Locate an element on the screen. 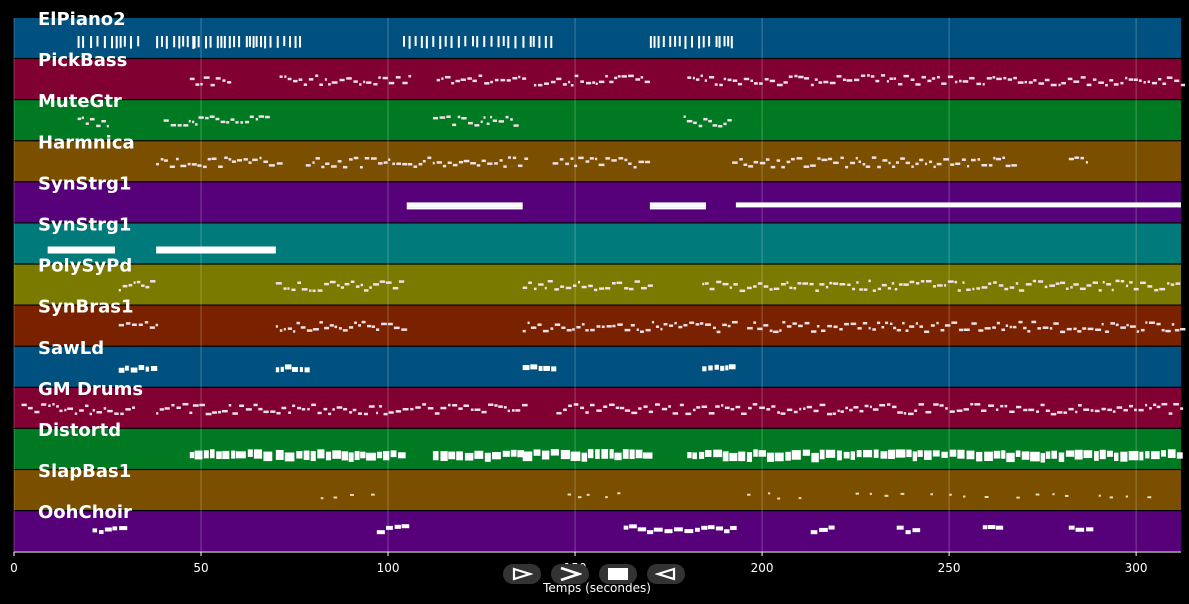 Image resolution: width=1189 pixels, height=604 pixels. forward-button is located at coordinates (570, 574).